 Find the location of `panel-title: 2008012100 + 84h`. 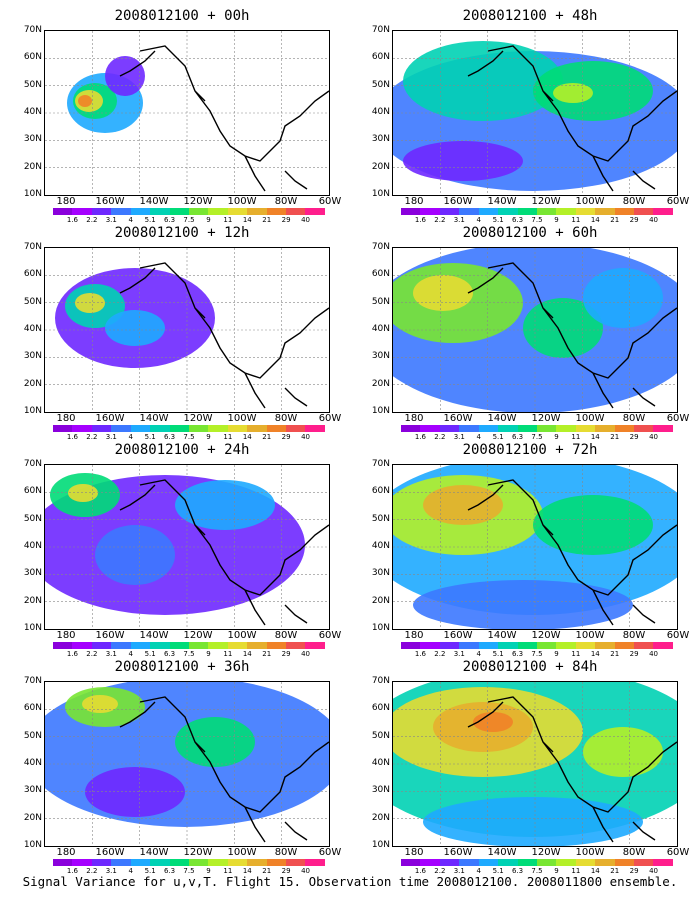

panel-title: 2008012100 + 84h is located at coordinates (530, 667).